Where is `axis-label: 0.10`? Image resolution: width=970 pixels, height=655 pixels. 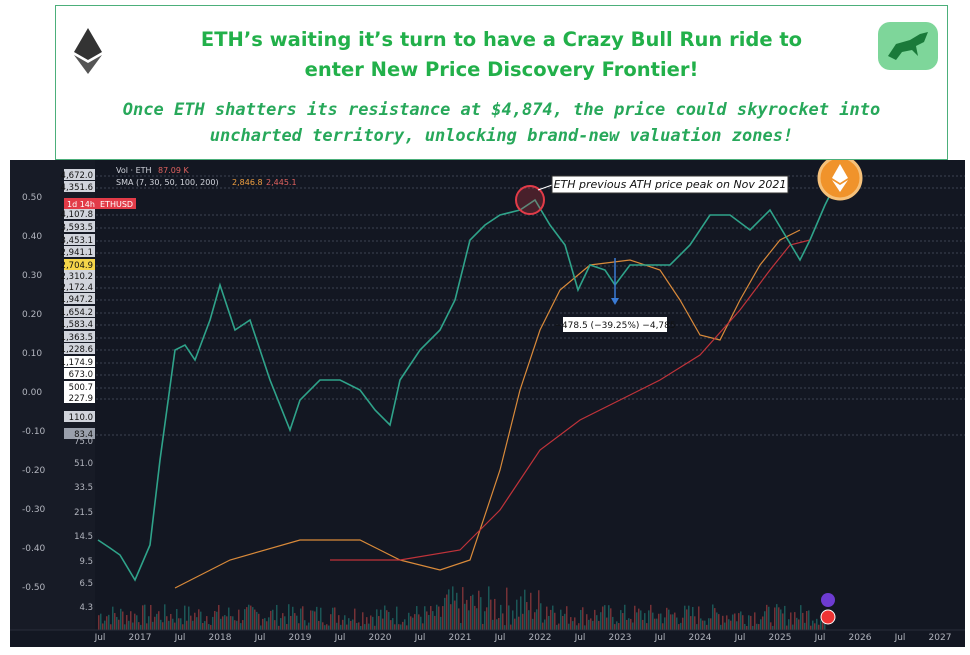 axis-label: 0.10 is located at coordinates (32, 354).